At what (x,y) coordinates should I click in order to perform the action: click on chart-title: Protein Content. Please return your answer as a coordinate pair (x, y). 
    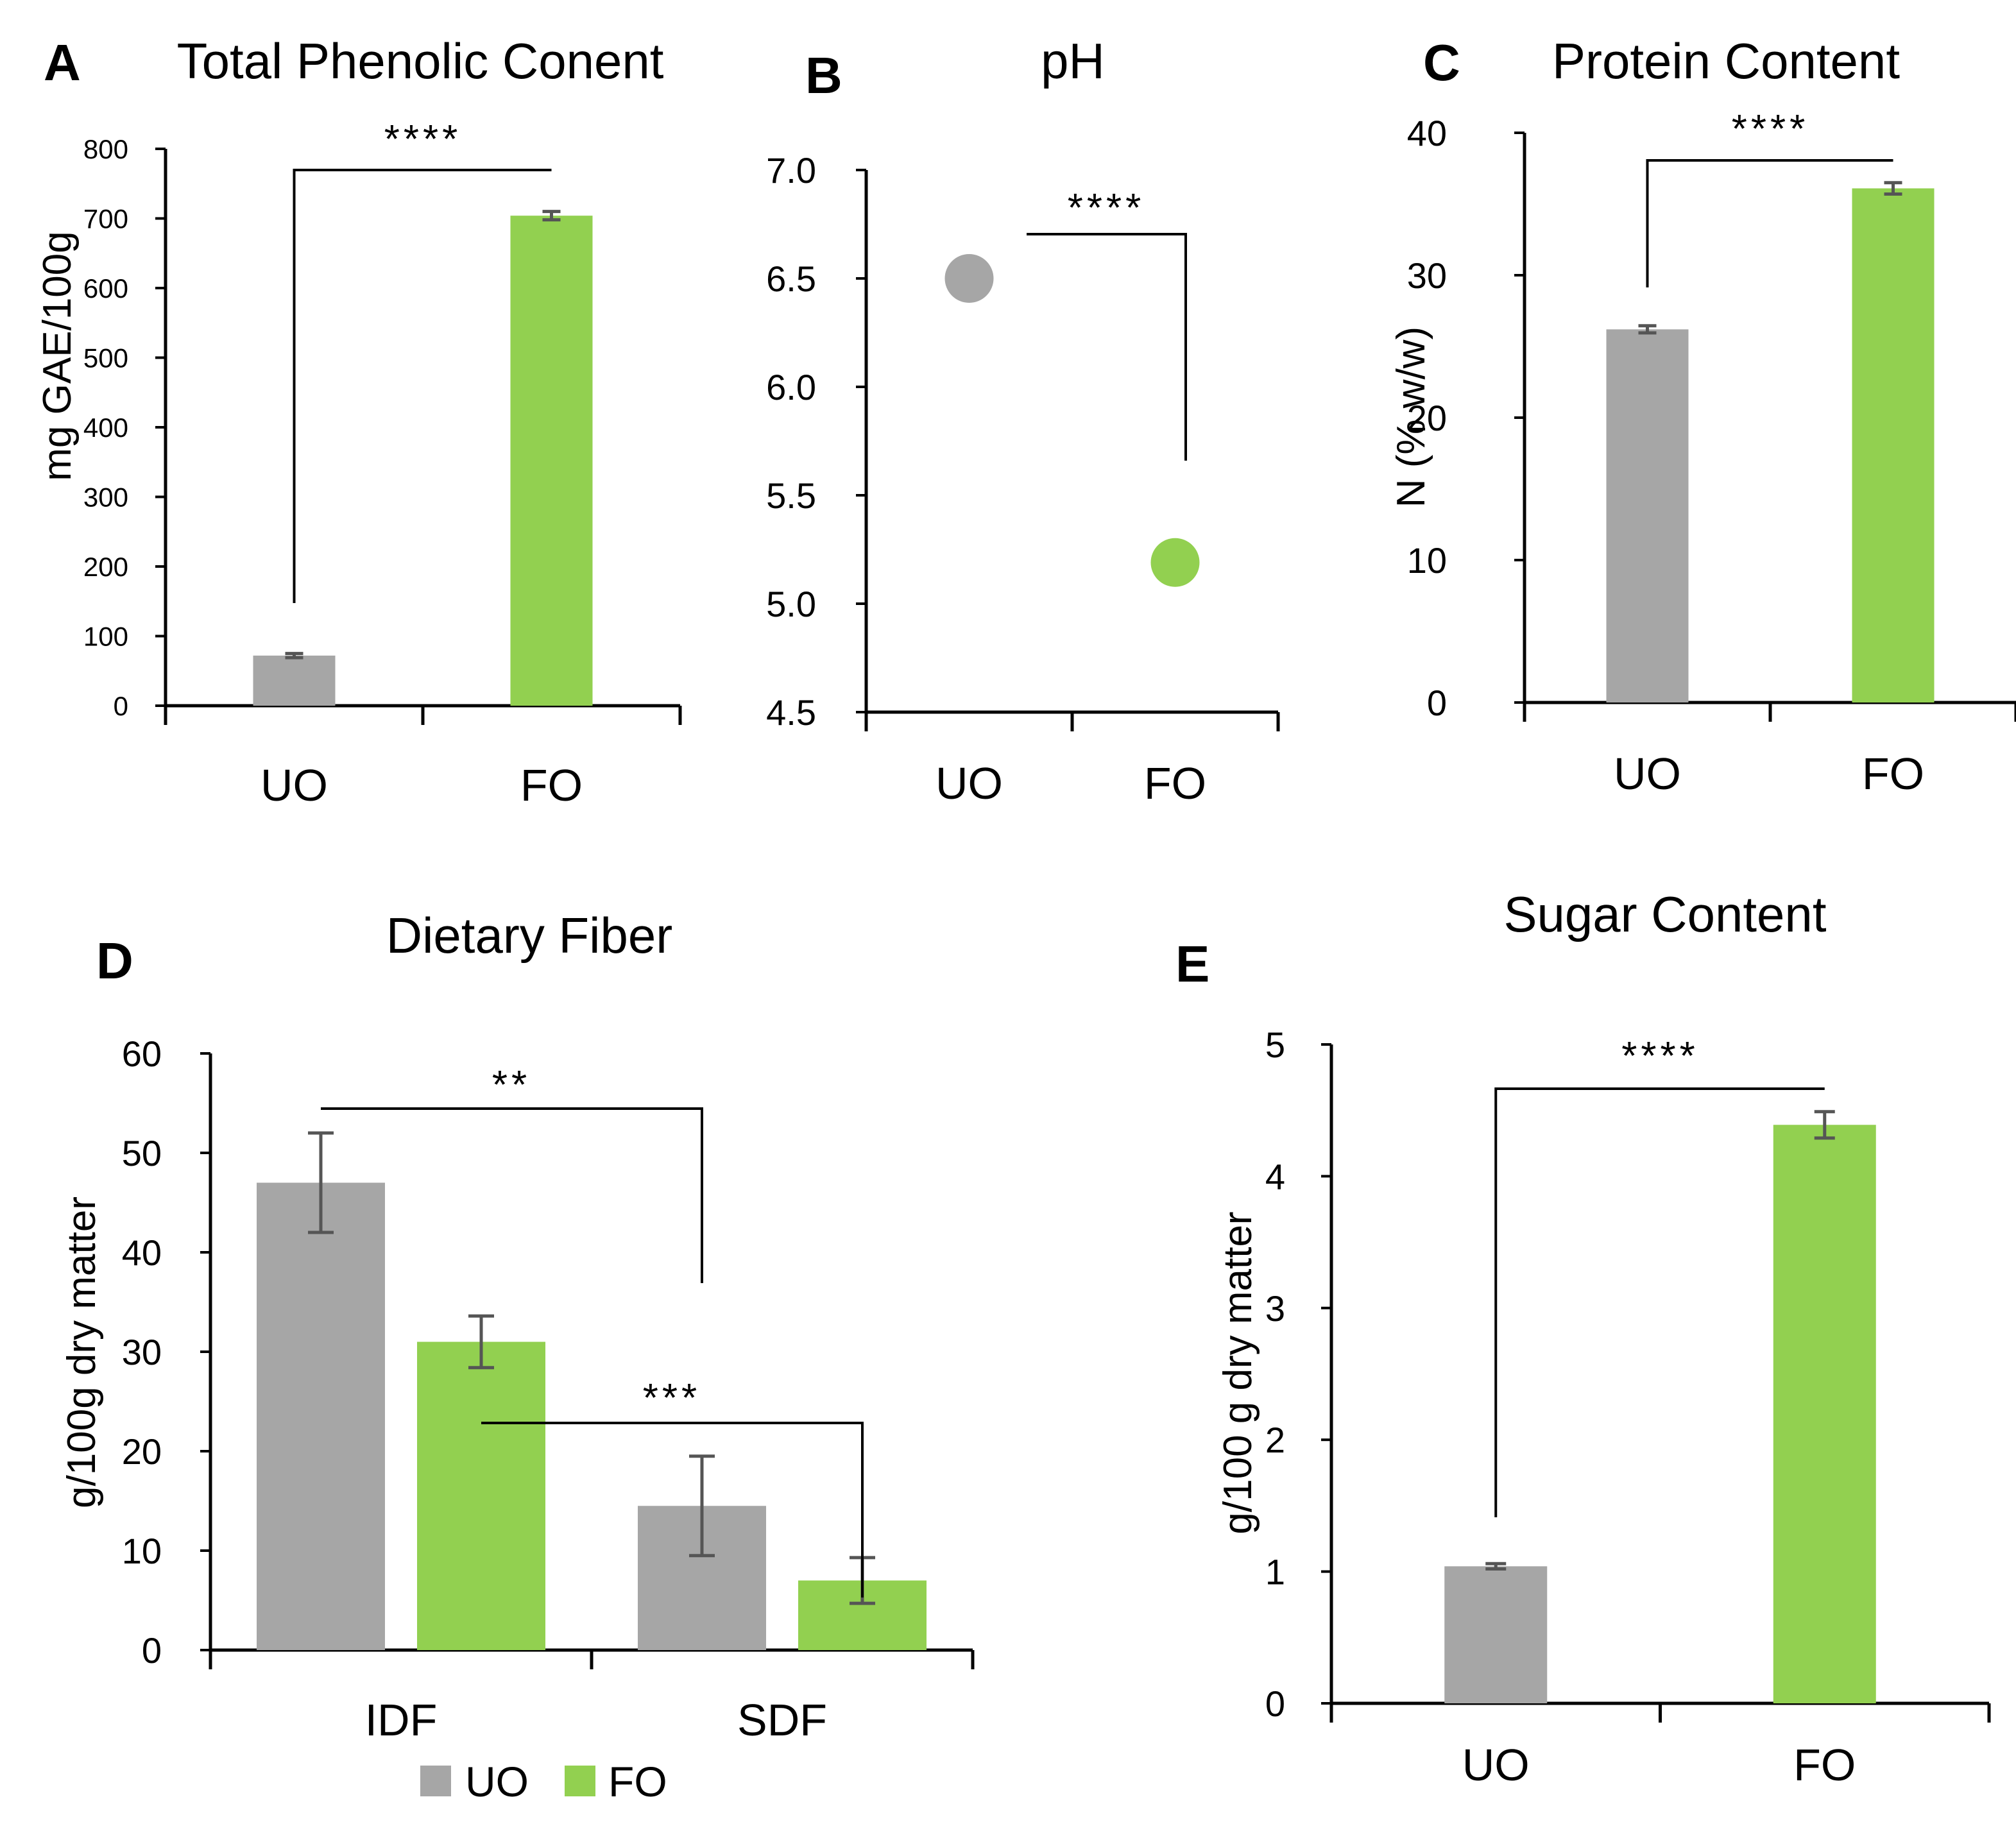
    Looking at the image, I should click on (1726, 61).